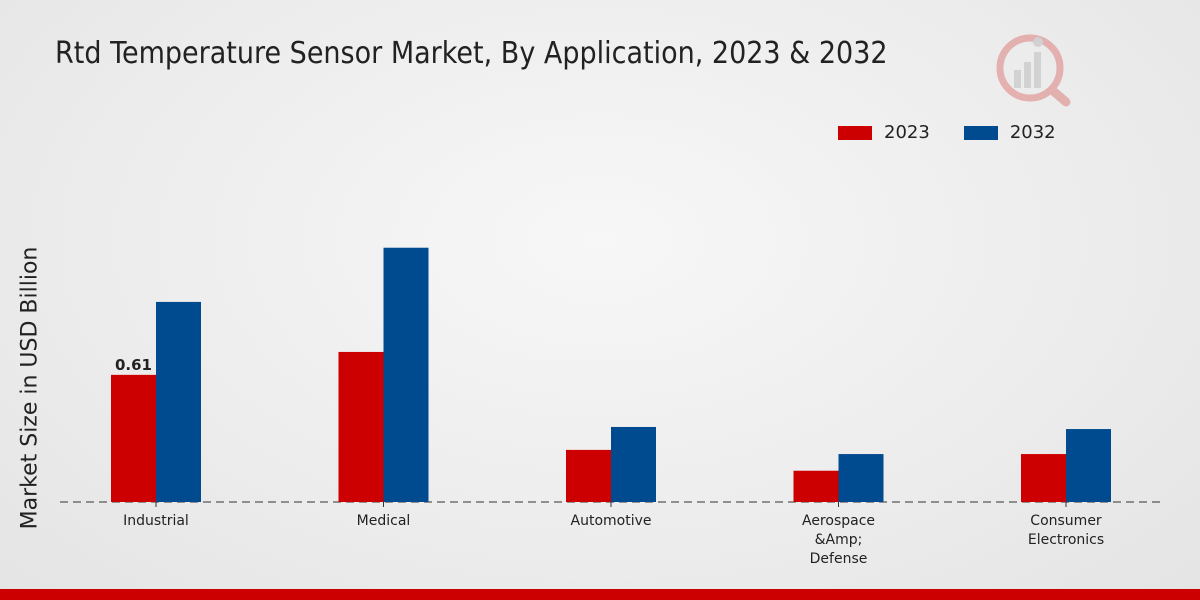  I want to click on legend-item-2023: 2023, so click(884, 132).